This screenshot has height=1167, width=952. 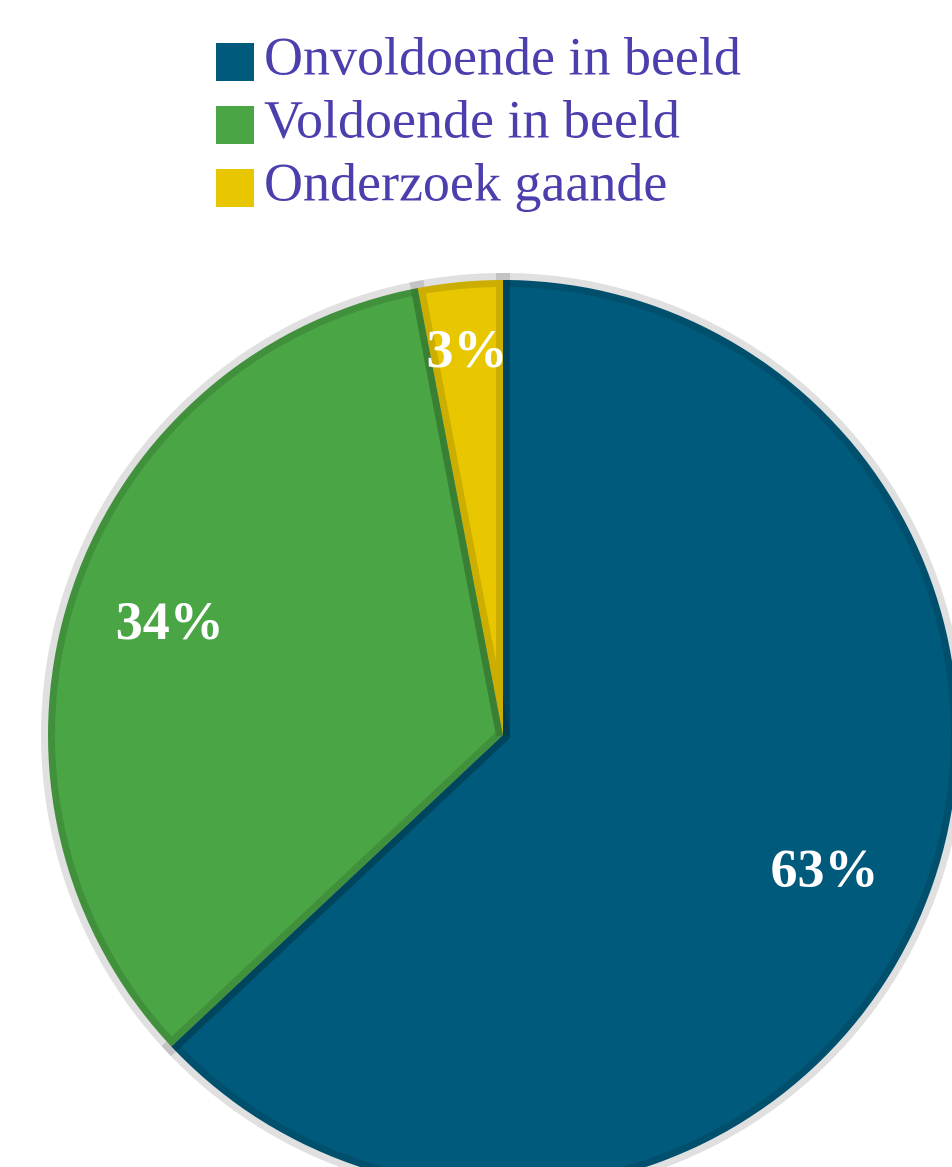 What do you see at coordinates (465, 182) in the screenshot?
I see `legend-label: Onderzoek gaande` at bounding box center [465, 182].